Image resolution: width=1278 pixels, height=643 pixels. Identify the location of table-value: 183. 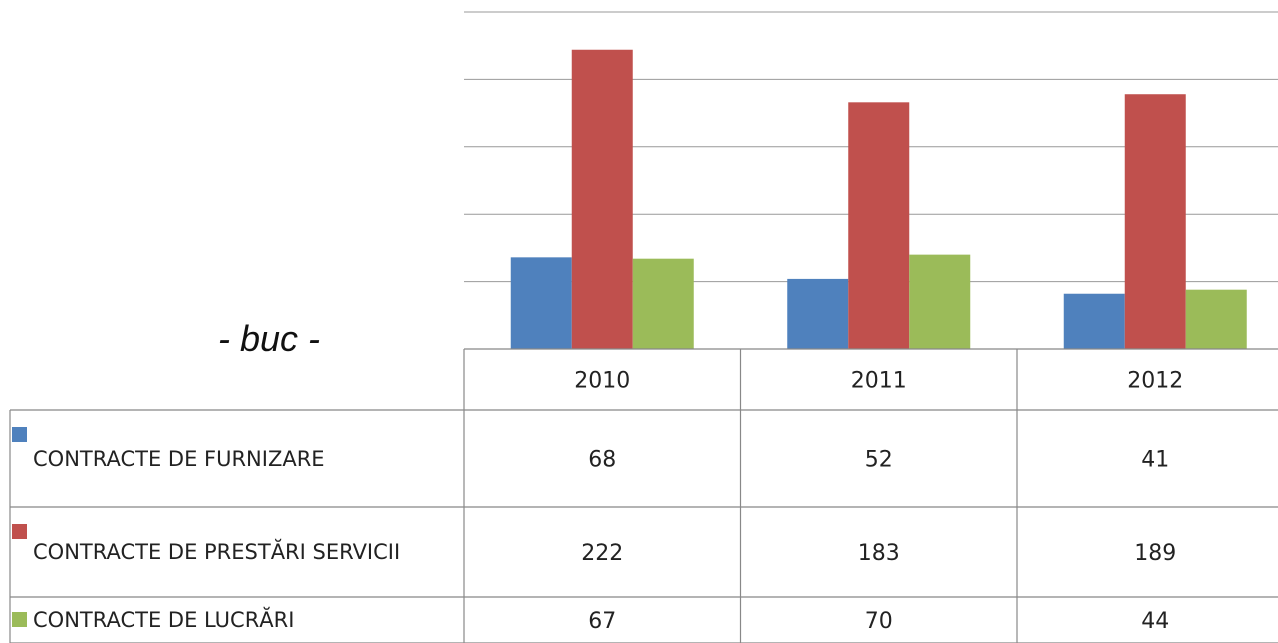
(879, 553).